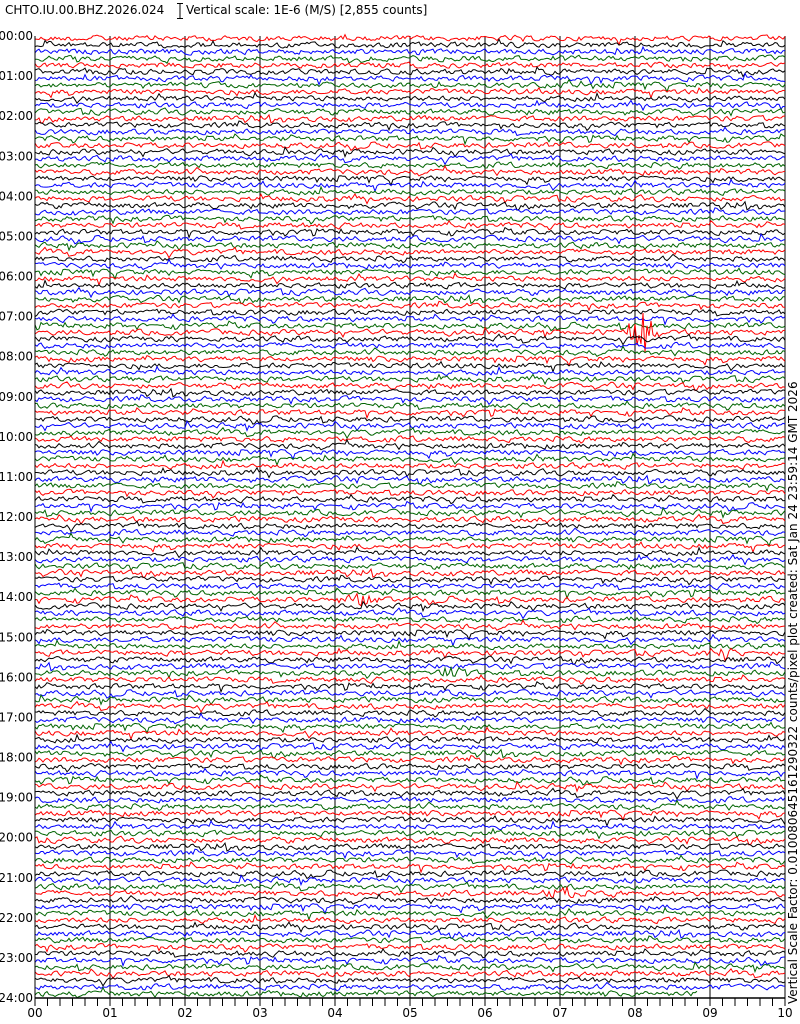  What do you see at coordinates (16, 717) in the screenshot?
I see `y-tick-label: 17:00` at bounding box center [16, 717].